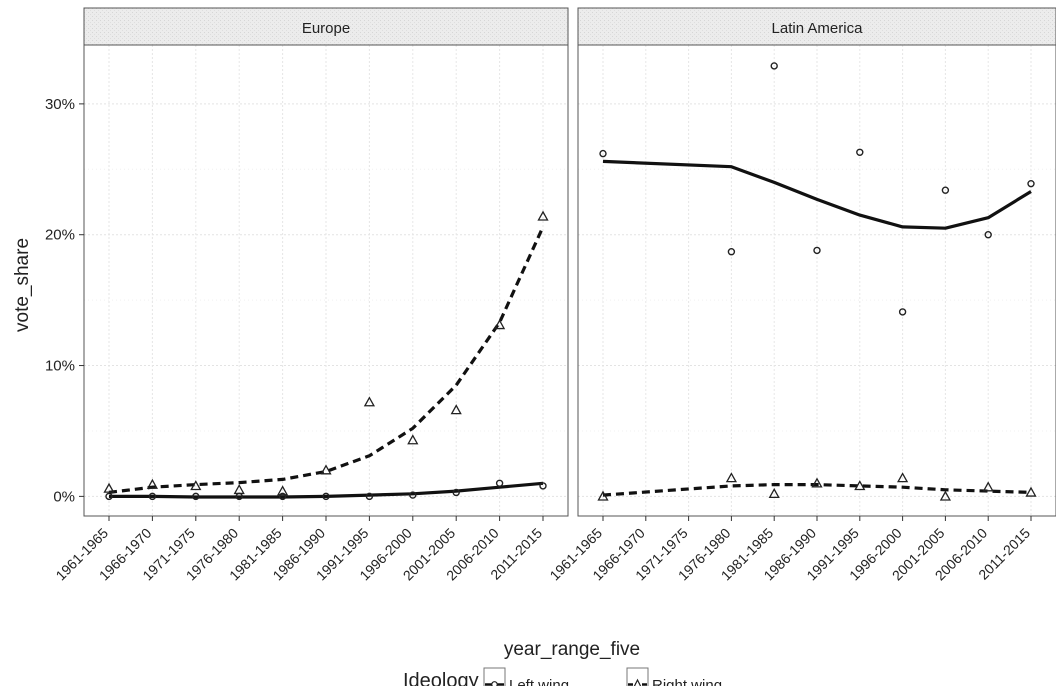  I want to click on y-axis-title: vote_share, so click(22, 285).